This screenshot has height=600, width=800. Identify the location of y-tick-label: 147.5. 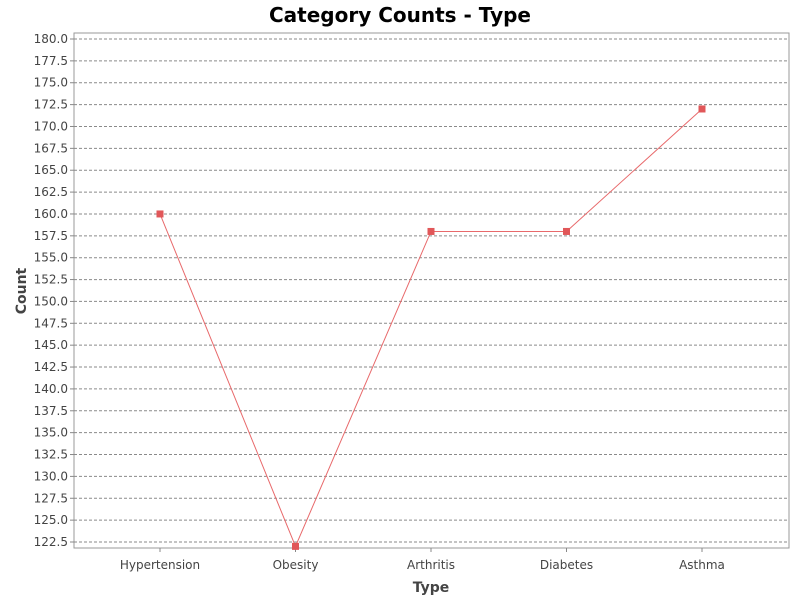
(51, 323).